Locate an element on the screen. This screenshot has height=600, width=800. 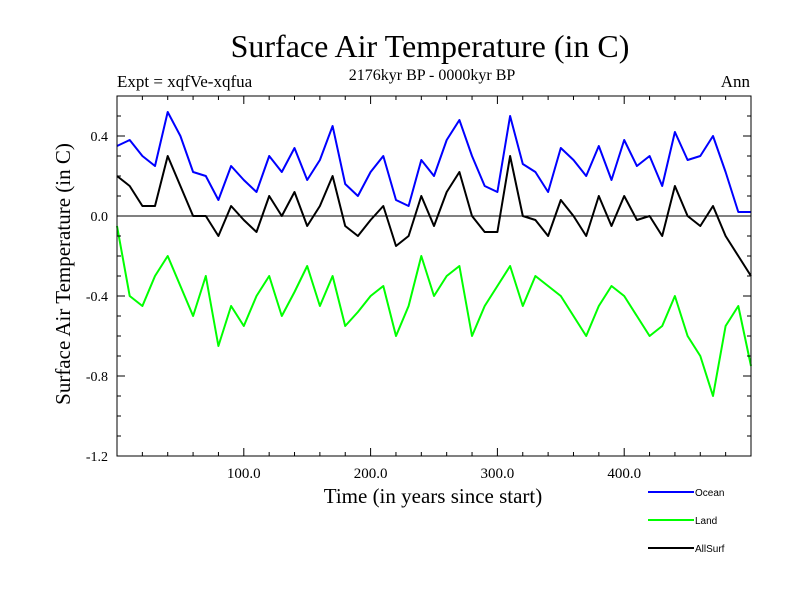
legend: Ocean Land AllSurf is located at coordinates (686, 521).